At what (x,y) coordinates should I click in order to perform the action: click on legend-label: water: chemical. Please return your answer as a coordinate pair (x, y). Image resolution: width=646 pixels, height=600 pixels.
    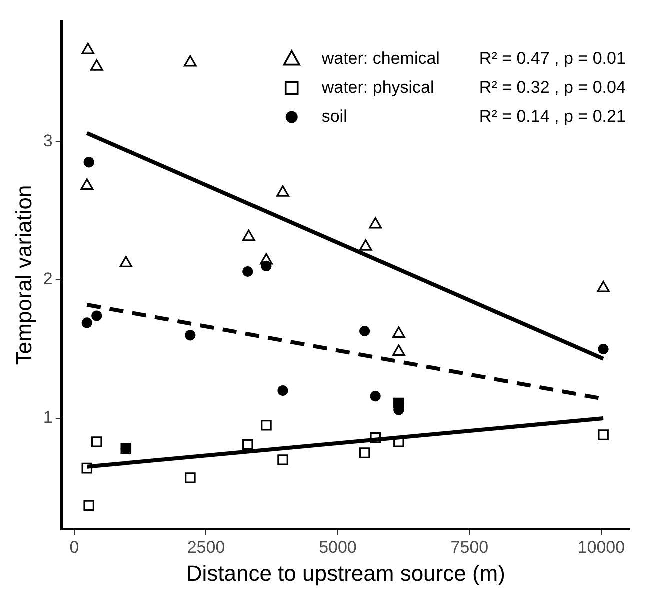
    Looking at the image, I should click on (380, 58).